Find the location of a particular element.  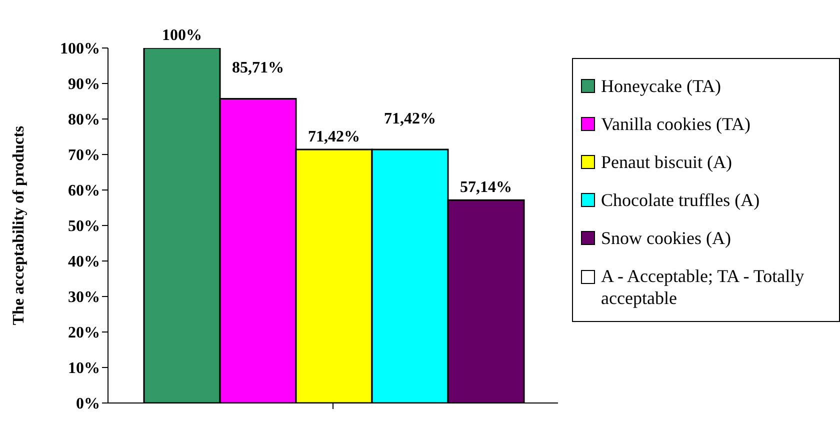

y-tick-label: 20% is located at coordinates (84, 333).